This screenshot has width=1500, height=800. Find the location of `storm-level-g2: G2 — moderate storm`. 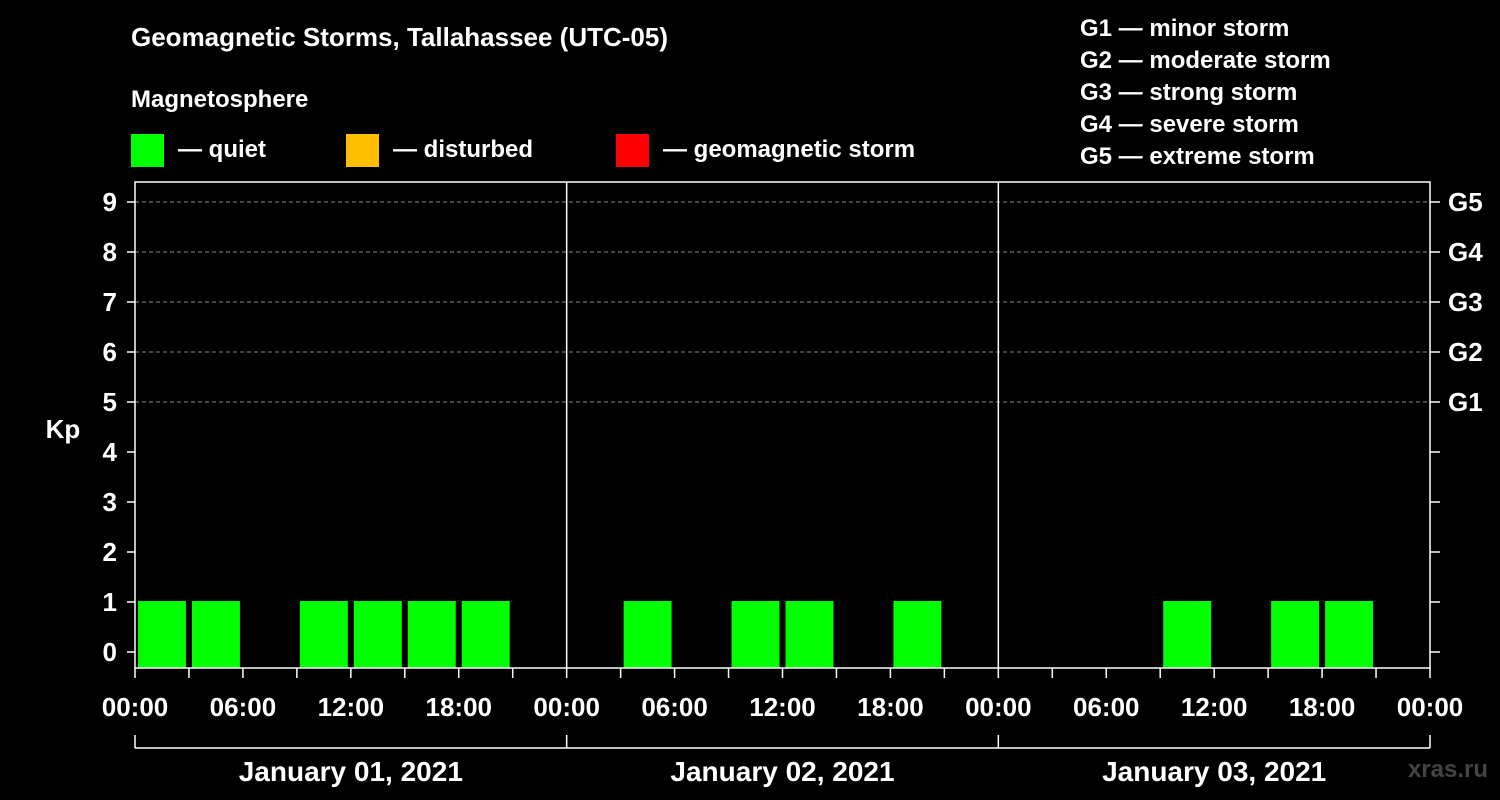

storm-level-g2: G2 — moderate storm is located at coordinates (1205, 60).